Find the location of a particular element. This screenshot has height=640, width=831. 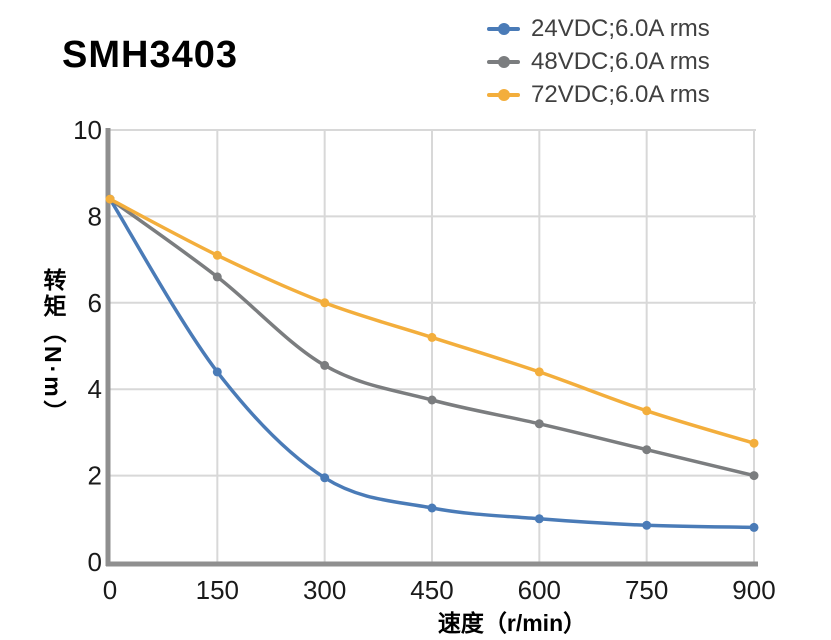

legend-label: 48VDC;6.0A rms is located at coordinates (620, 61).